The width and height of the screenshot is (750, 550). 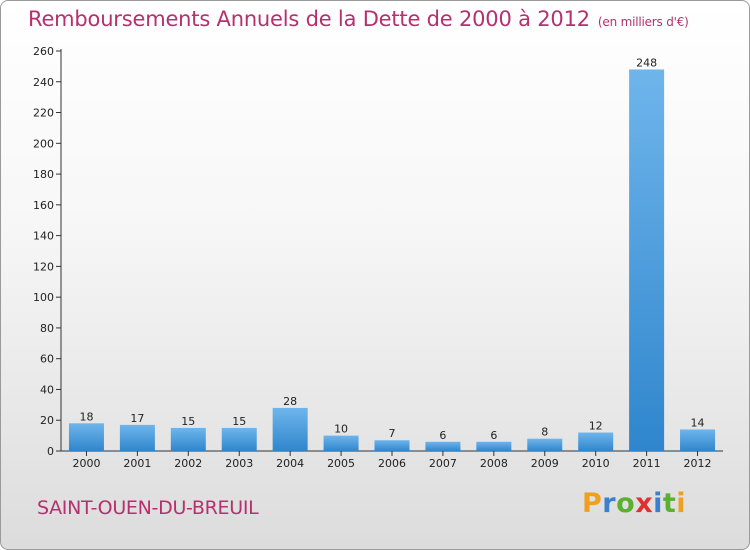 What do you see at coordinates (43, 266) in the screenshot?
I see `y-tick-label: 120` at bounding box center [43, 266].